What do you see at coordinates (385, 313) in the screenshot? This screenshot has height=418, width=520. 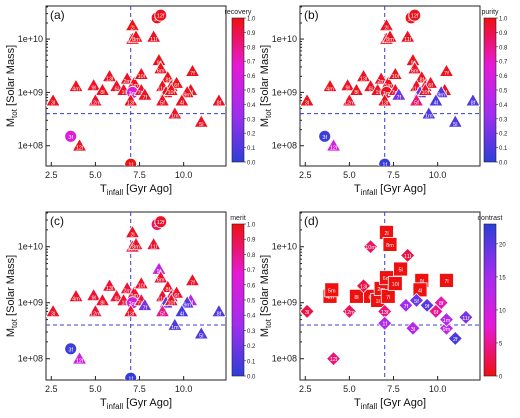 I see `data-point-label: 13f` at bounding box center [385, 313].